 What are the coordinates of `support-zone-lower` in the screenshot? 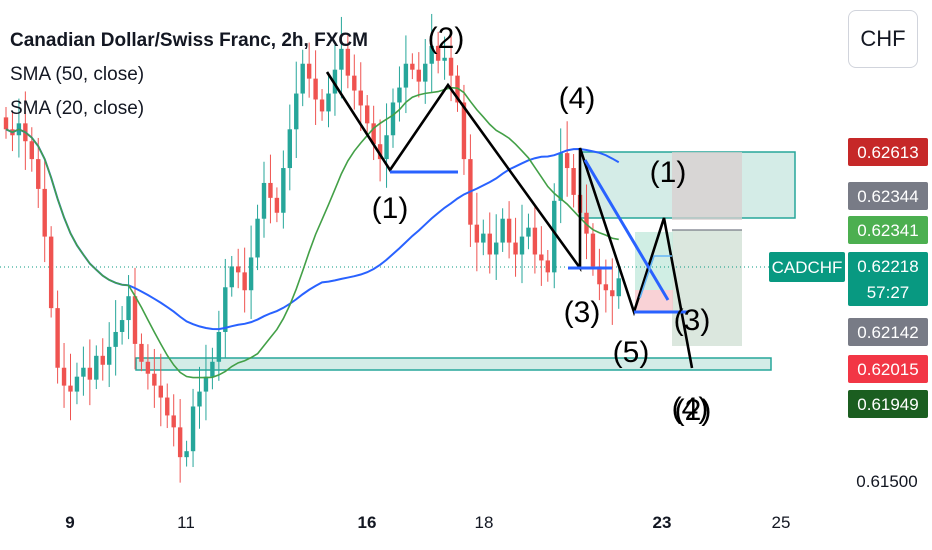 It's located at (453, 364).